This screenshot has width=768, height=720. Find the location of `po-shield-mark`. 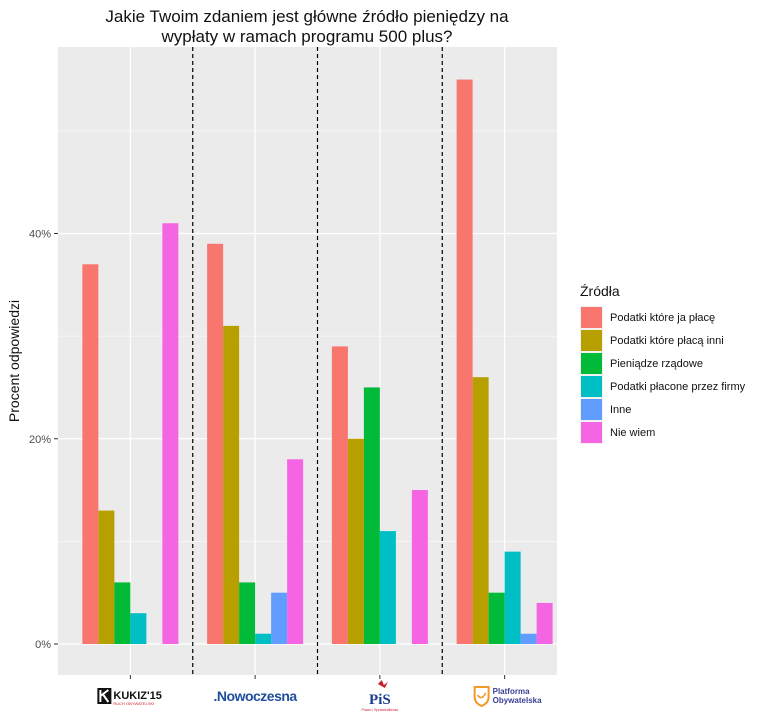

po-shield-mark is located at coordinates (481, 695).